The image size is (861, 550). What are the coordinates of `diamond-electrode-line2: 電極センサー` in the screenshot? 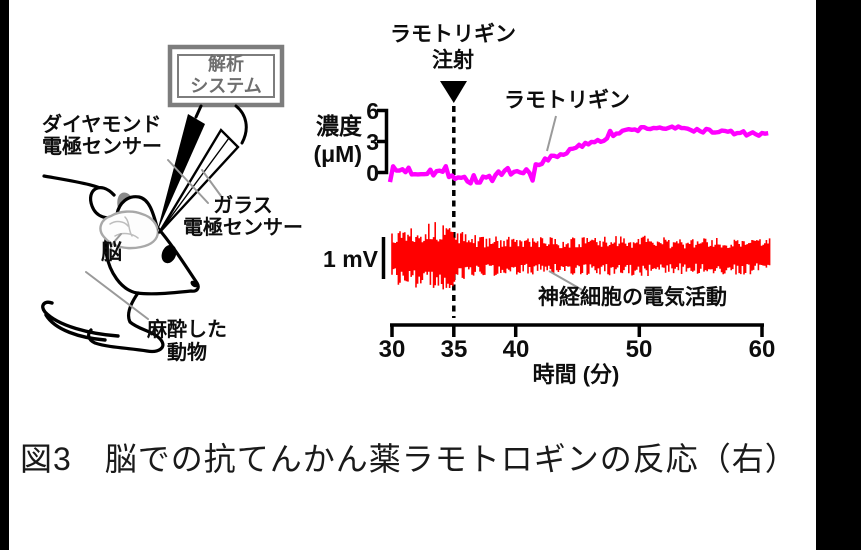 It's located at (102, 147).